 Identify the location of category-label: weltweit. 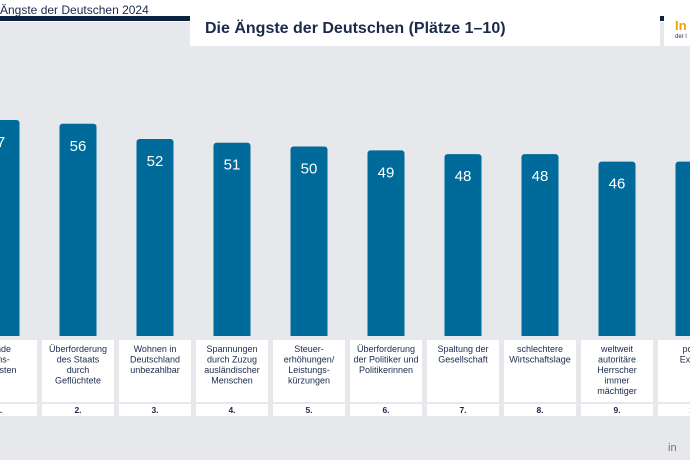
(617, 349).